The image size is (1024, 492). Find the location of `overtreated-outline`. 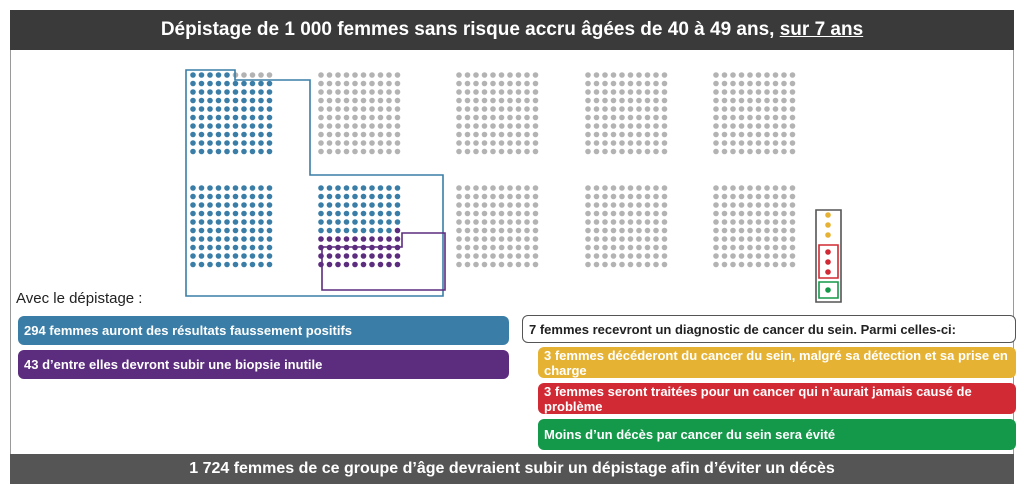

overtreated-outline is located at coordinates (828, 261).